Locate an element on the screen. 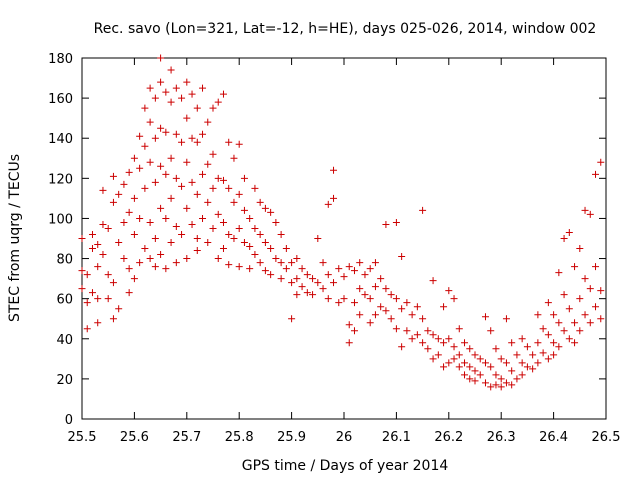  y-tick-label: 100 is located at coordinates (60, 219).